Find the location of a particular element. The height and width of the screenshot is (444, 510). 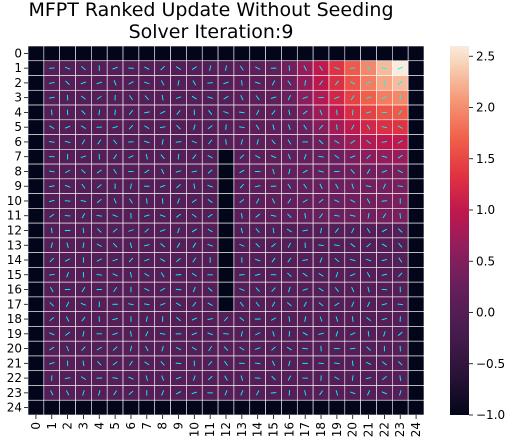

x-tick-label: 16 is located at coordinates (289, 429).